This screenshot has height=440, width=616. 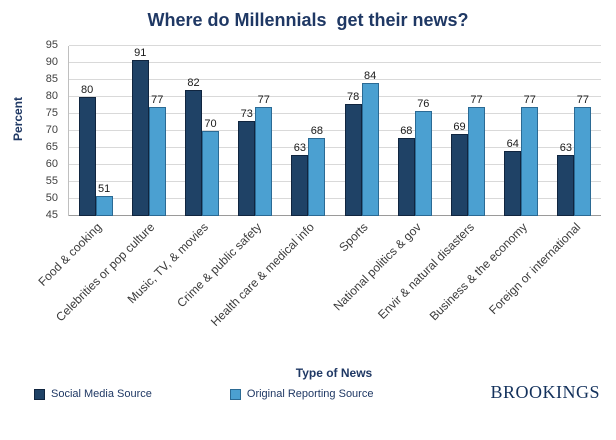 I want to click on bar-value-label: 80, so click(x=87, y=90).